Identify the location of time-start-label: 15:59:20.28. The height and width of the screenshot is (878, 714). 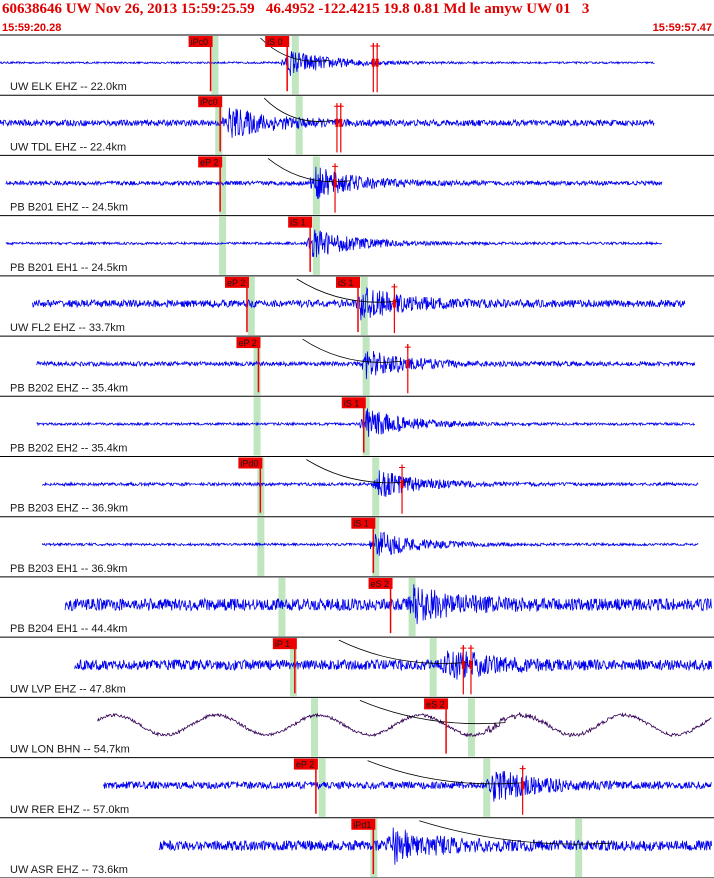
(32, 28).